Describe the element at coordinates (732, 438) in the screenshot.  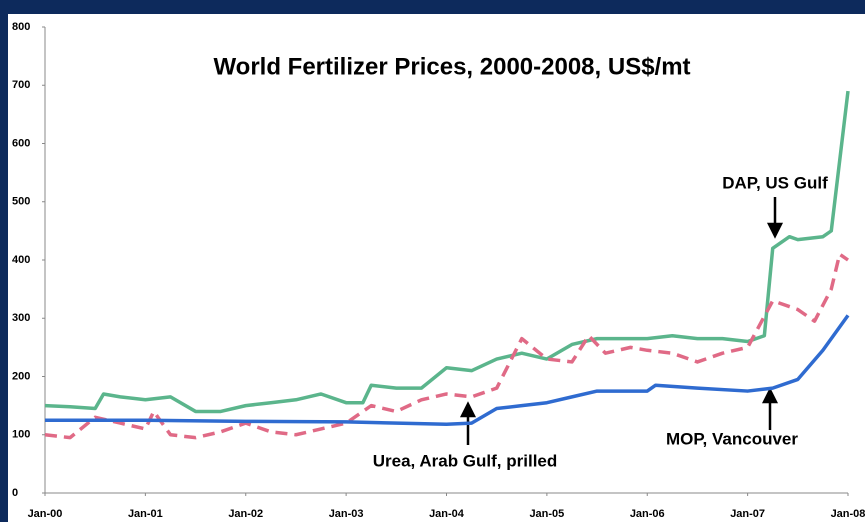
I see `annotation: MOP, Vancouver` at that location.